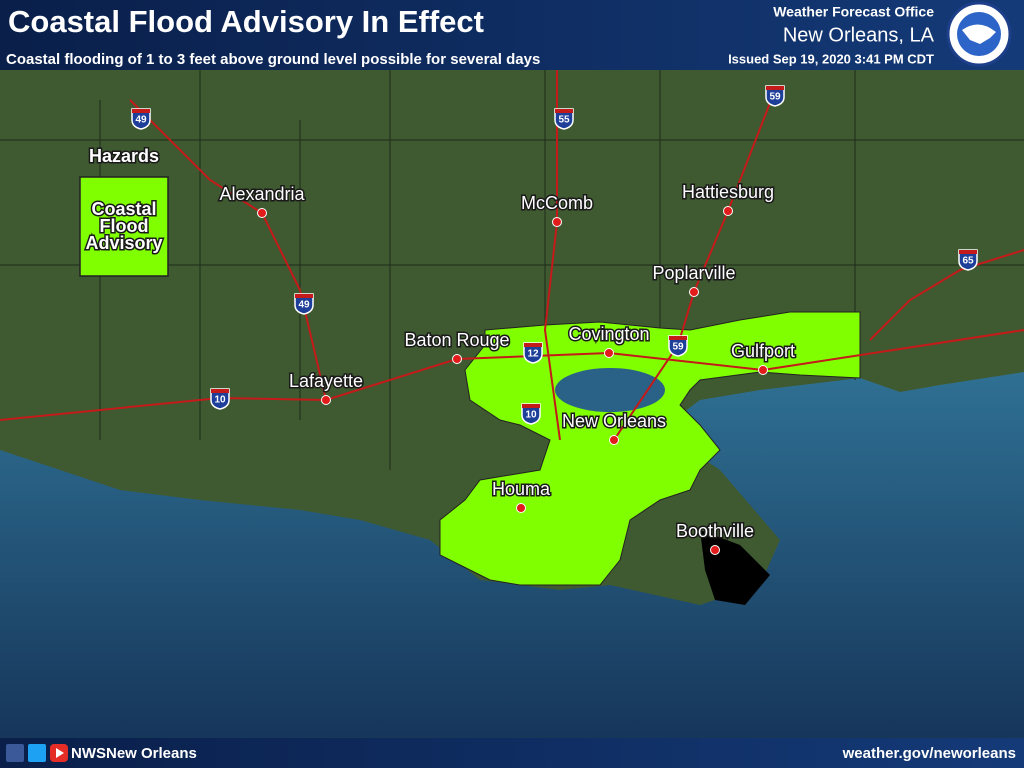  Describe the element at coordinates (15, 753) in the screenshot. I see `facebook-icon` at that location.